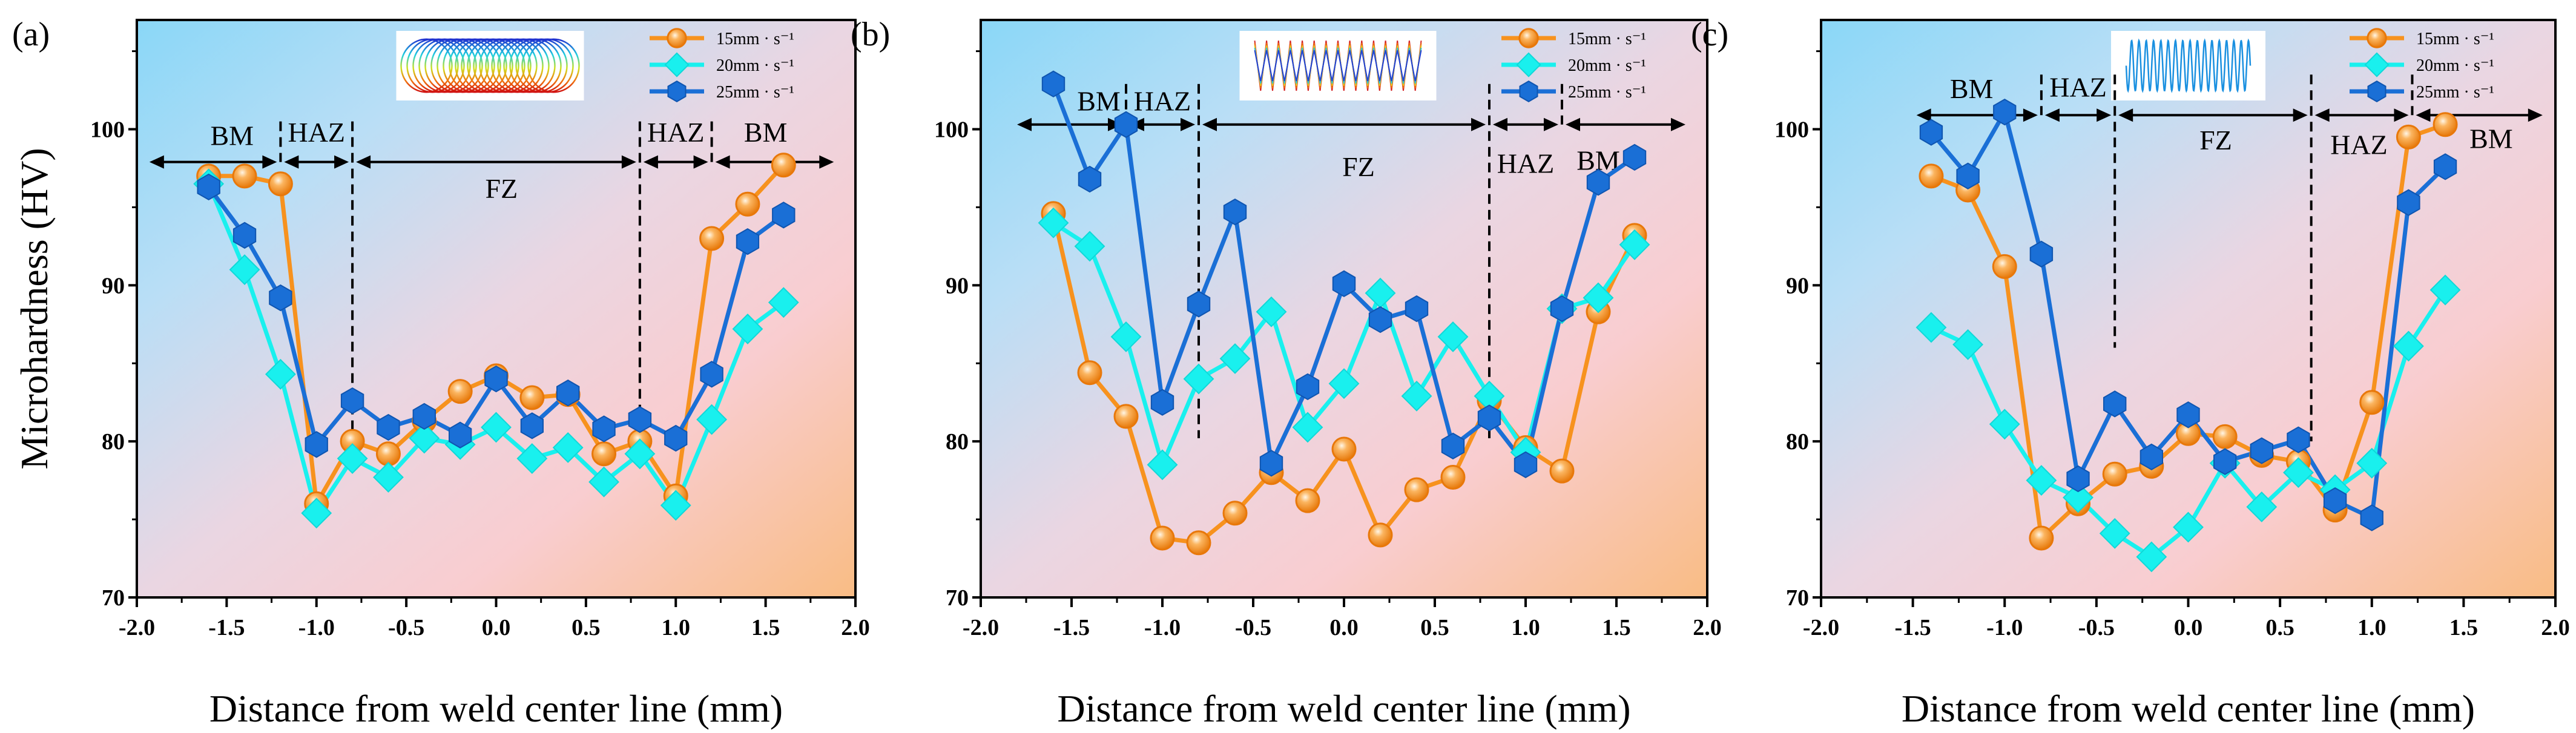 The height and width of the screenshot is (733, 2576). What do you see at coordinates (2455, 39) in the screenshot?
I see `legend-label: 15mm · s⁻¹` at bounding box center [2455, 39].